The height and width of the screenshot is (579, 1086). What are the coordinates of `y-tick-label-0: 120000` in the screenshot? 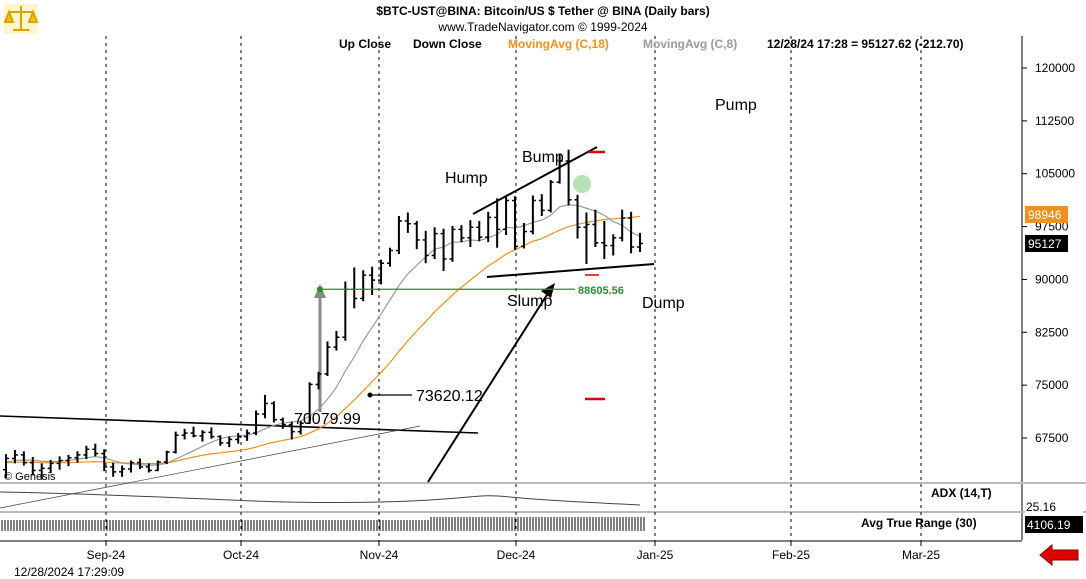 It's located at (1055, 68).